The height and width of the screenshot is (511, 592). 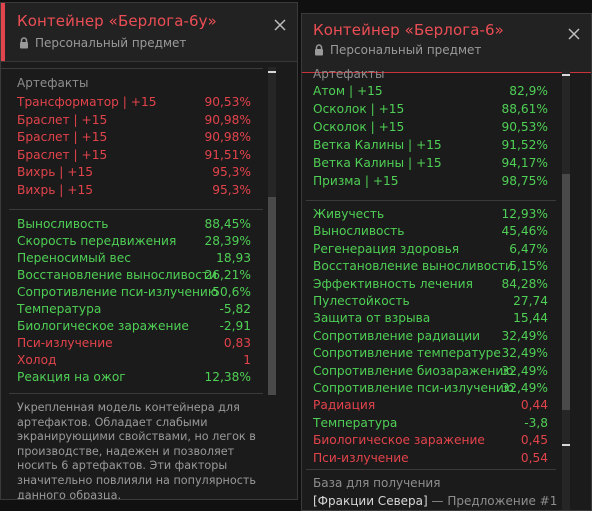 I want to click on stat-row: Трансформатор | +15 90,53%, so click(x=134, y=103).